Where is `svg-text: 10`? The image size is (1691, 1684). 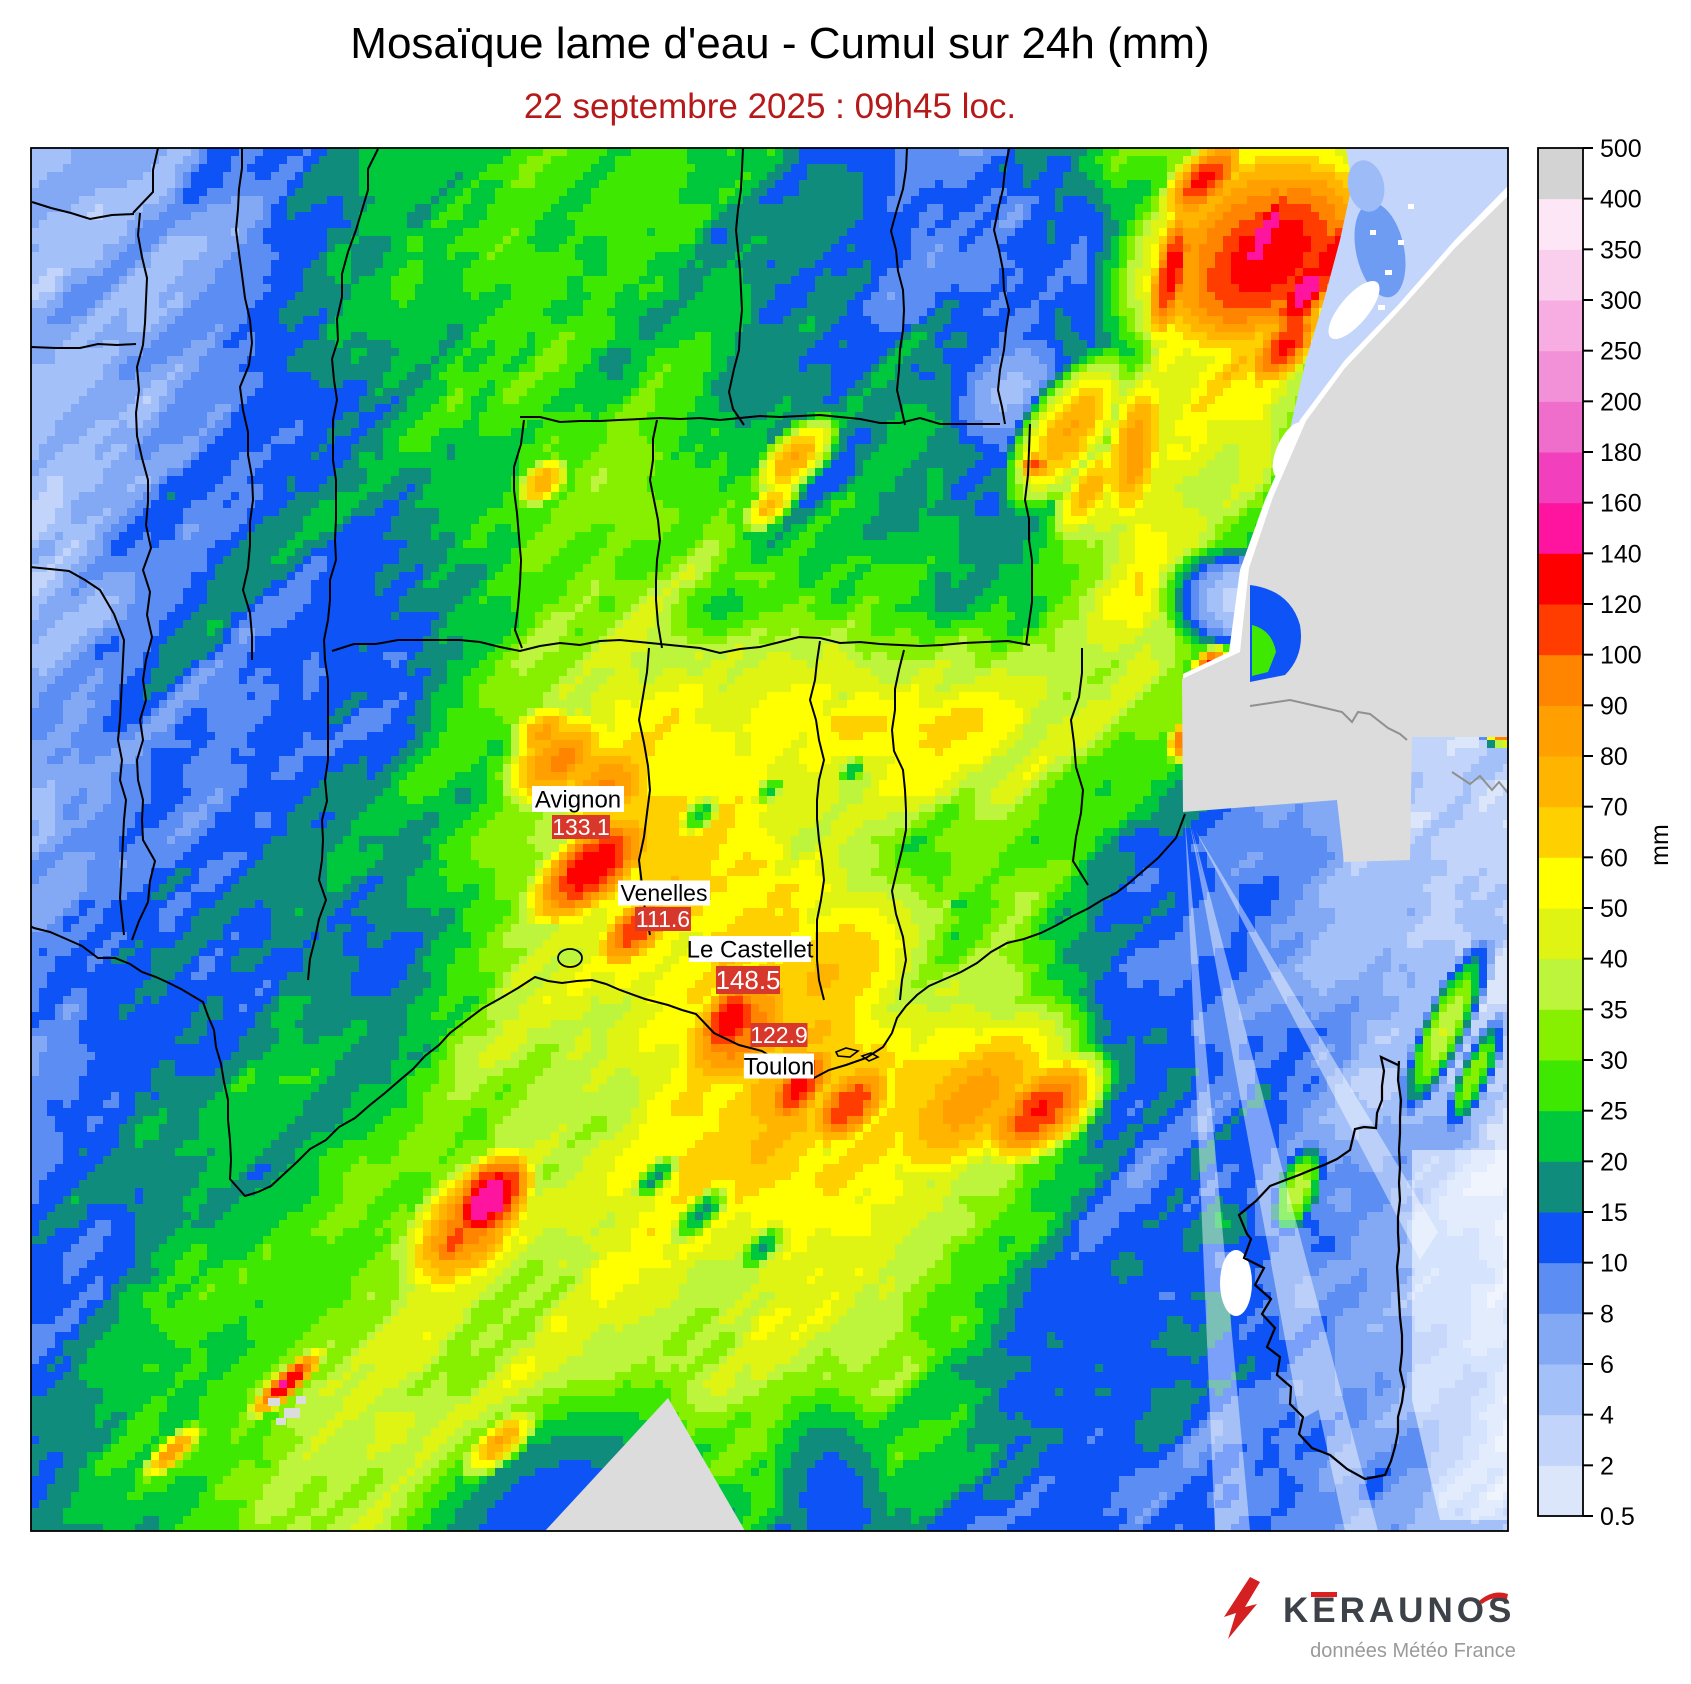 svg-text: 10 is located at coordinates (1614, 1264).